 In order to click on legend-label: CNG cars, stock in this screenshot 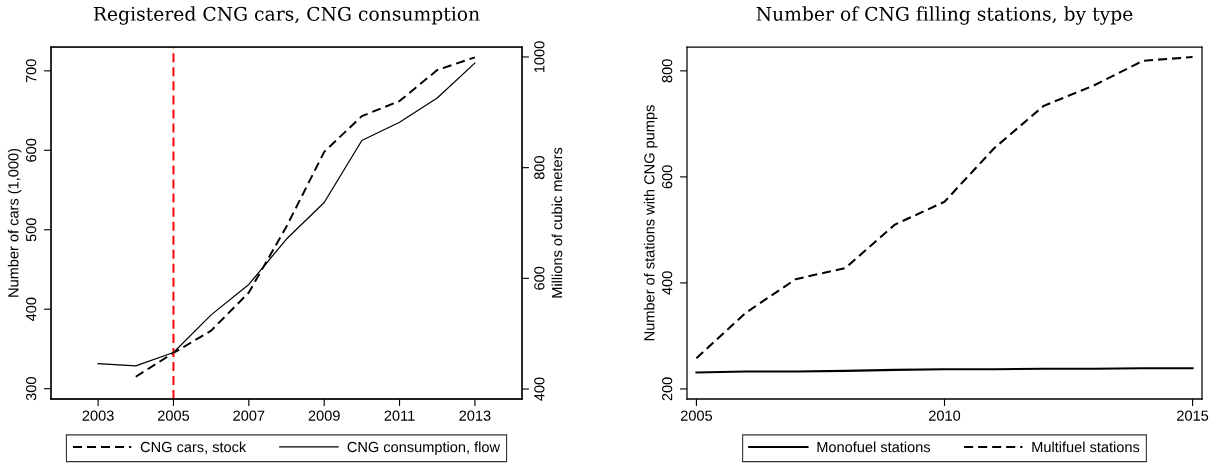, I will do `click(193, 447)`.